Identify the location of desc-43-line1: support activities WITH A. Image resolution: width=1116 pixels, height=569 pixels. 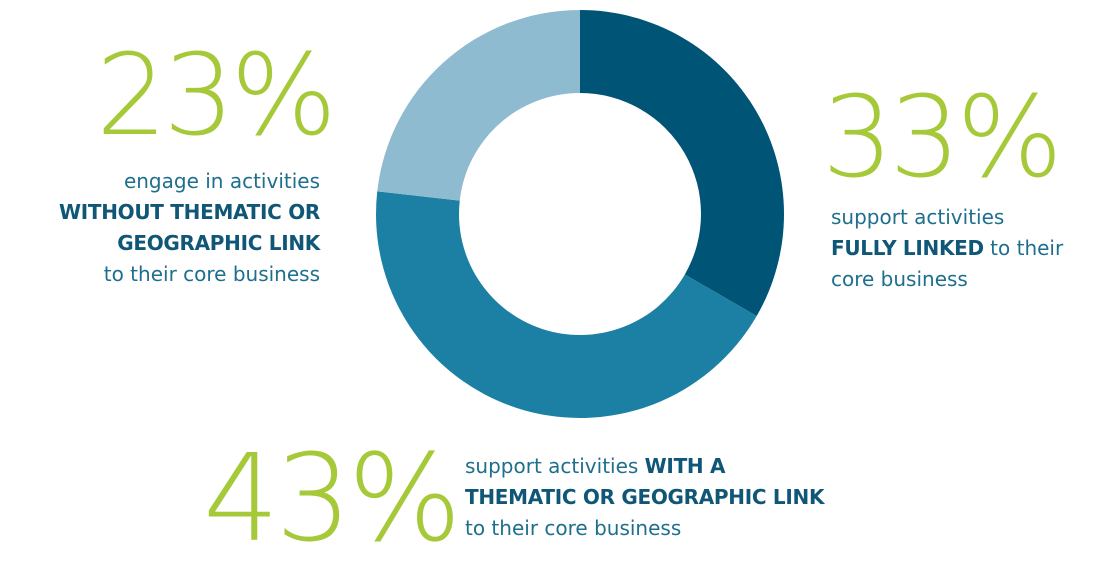
(644, 466).